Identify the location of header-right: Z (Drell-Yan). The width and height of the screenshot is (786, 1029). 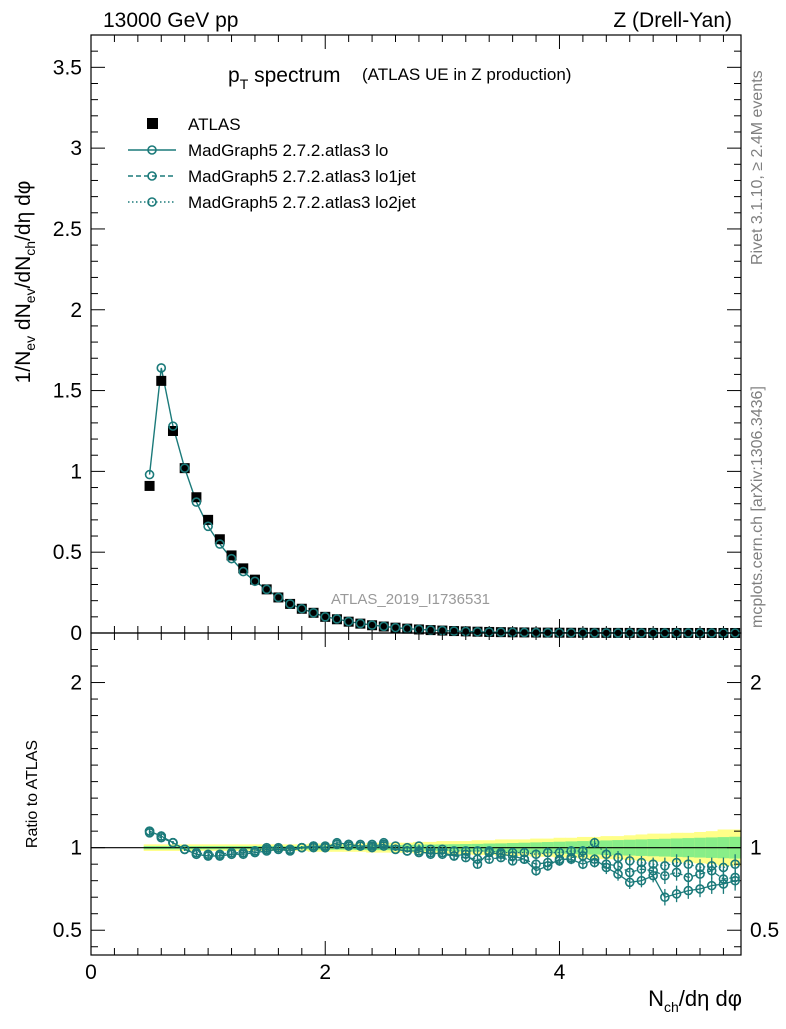
(672, 20).